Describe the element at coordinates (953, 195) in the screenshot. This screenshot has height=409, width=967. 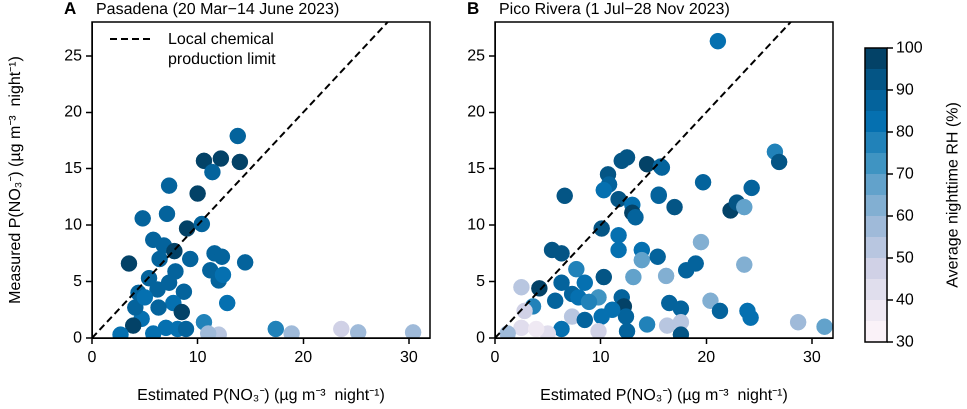
I see `color-bar-title: Average nighttime RH (%)` at that location.